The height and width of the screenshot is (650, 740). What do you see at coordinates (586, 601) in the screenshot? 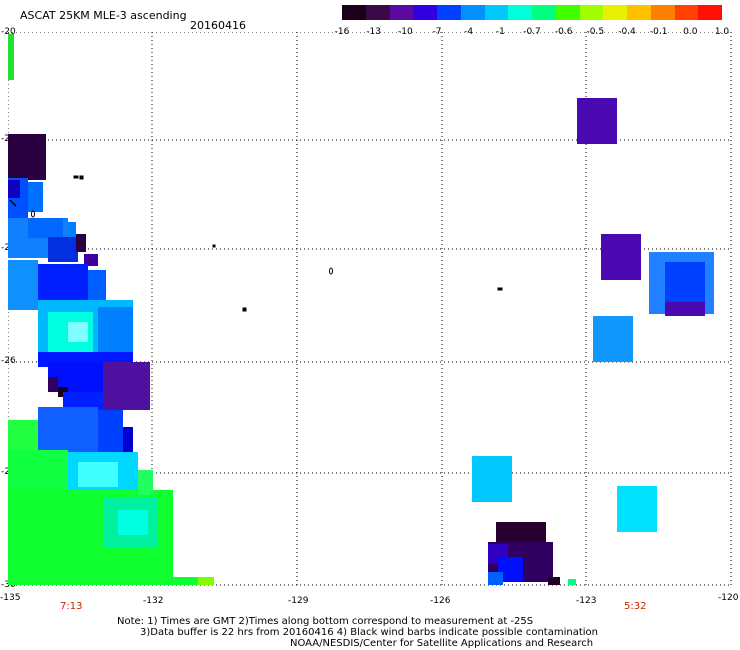
I see `x-label-123: -123` at bounding box center [586, 601].